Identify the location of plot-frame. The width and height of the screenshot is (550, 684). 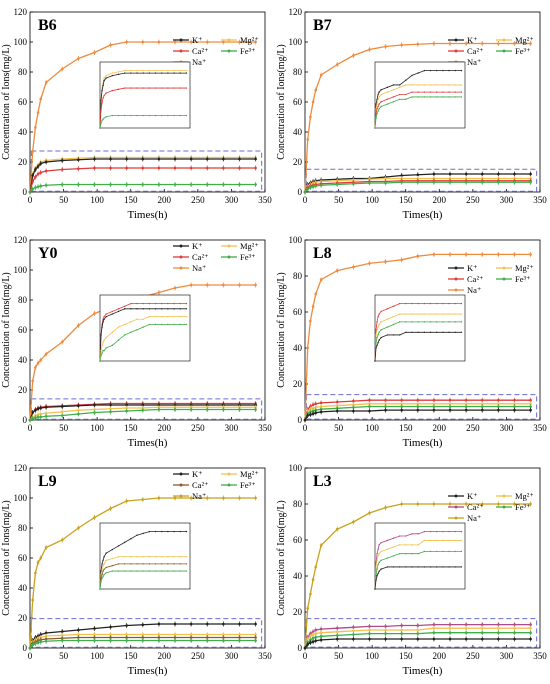
(422, 330).